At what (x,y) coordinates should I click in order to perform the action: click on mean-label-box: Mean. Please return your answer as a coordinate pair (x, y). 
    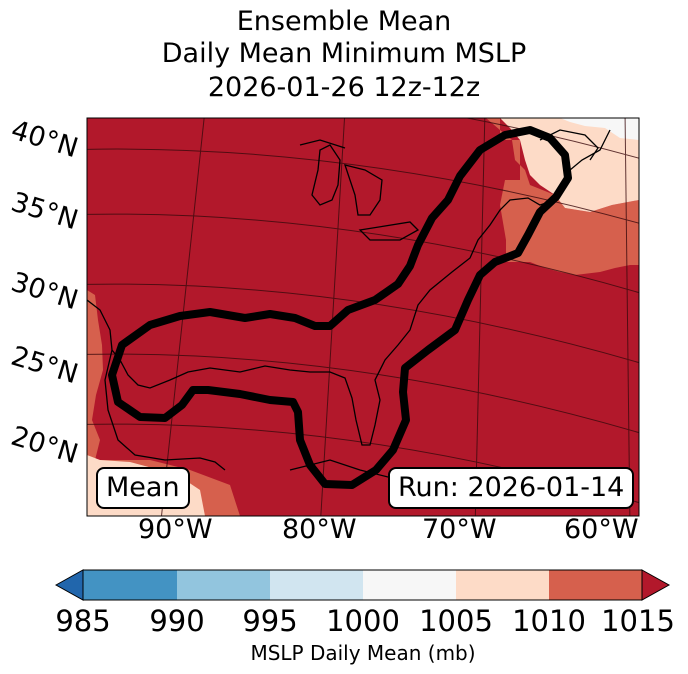
    Looking at the image, I should click on (143, 488).